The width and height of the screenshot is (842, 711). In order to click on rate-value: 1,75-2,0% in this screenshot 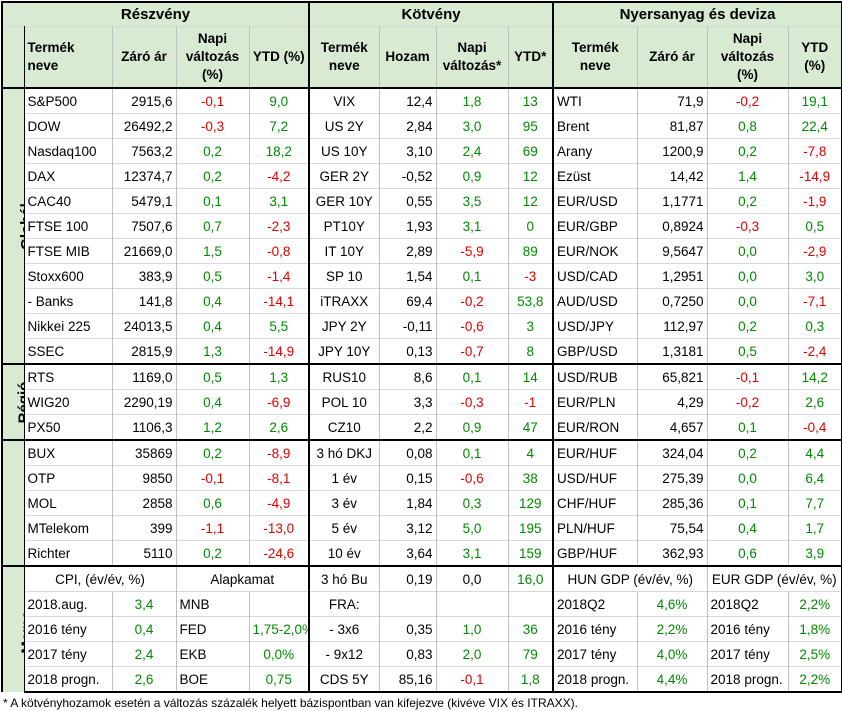, I will do `click(279, 629)`.